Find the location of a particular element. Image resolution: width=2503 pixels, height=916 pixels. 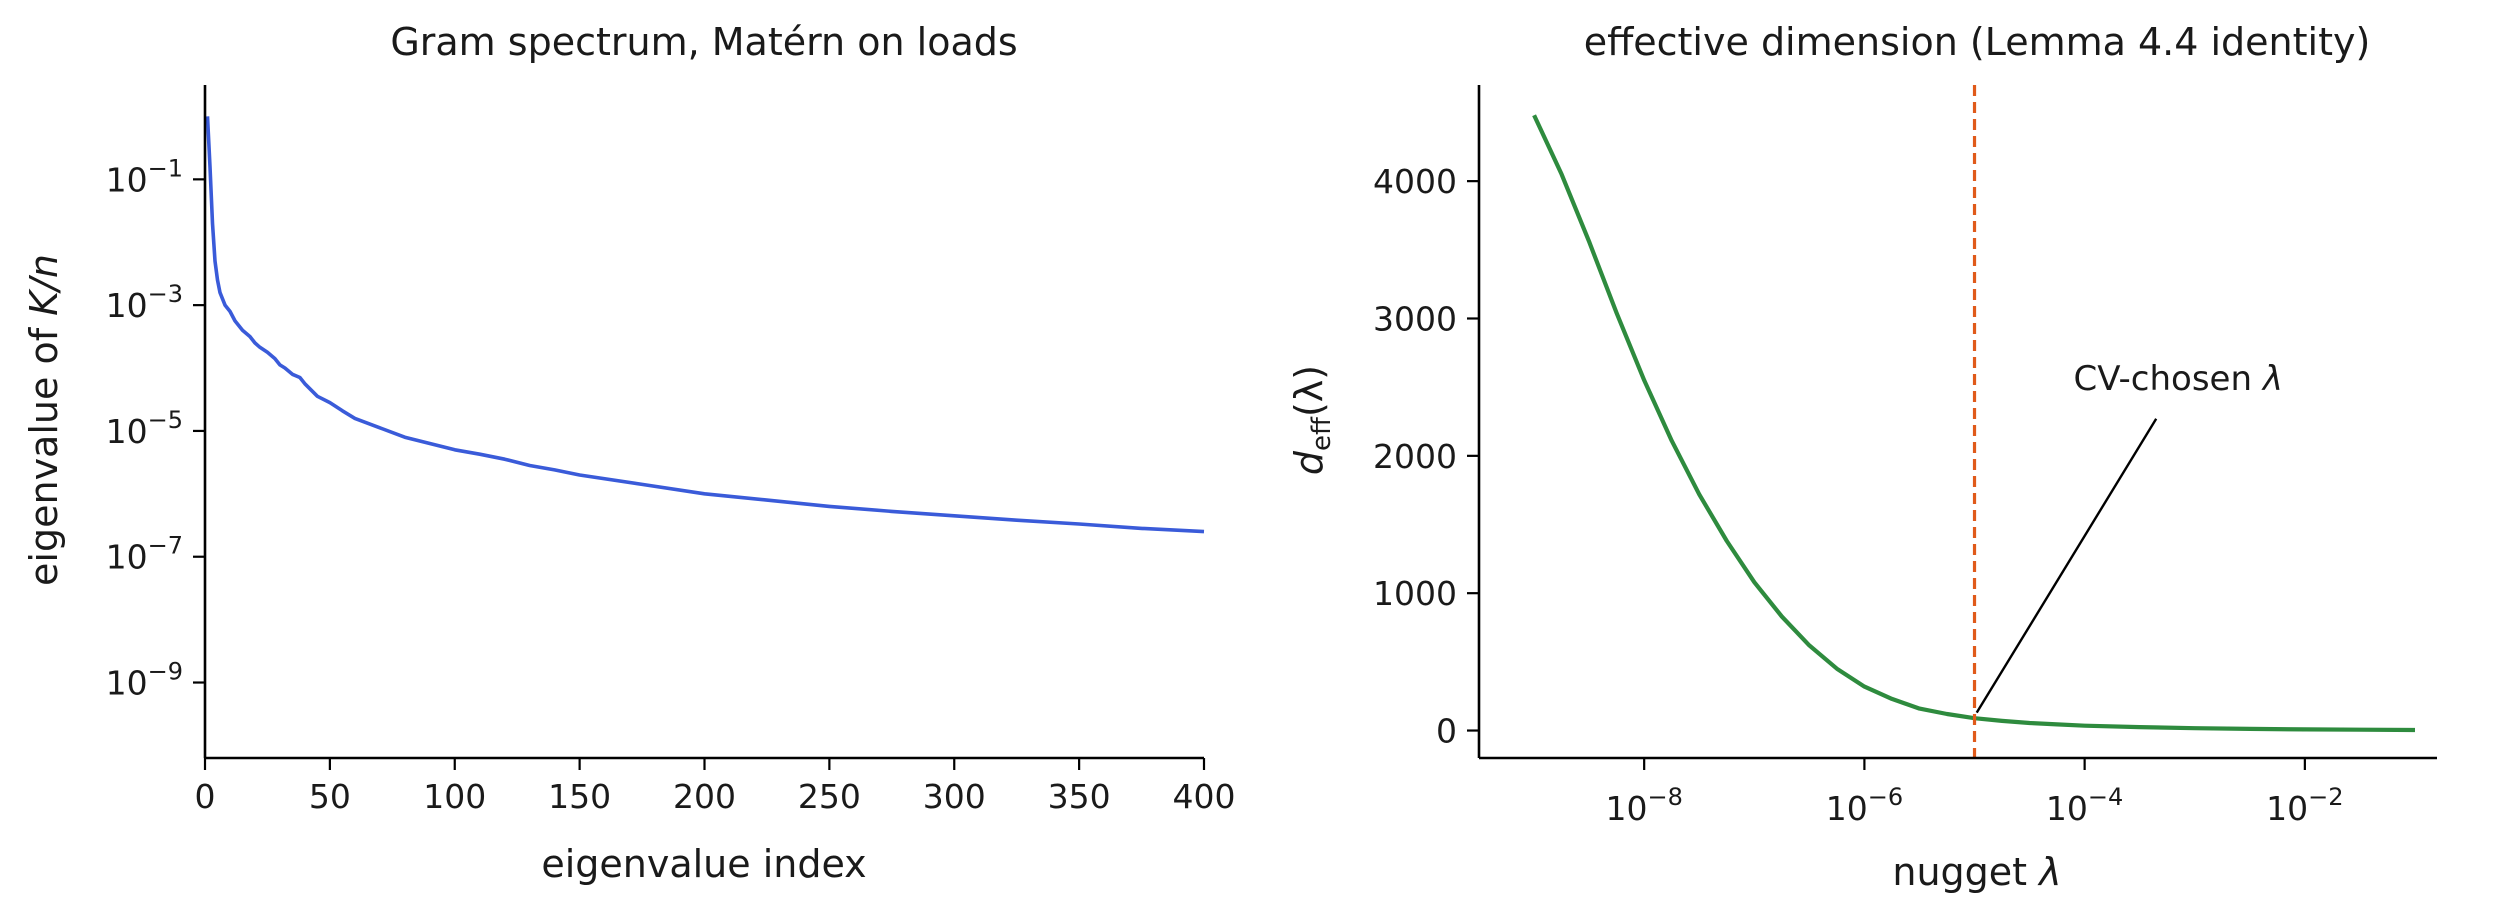

left-chart-title: Gram spectrum, Matérn on loads is located at coordinates (703, 42).